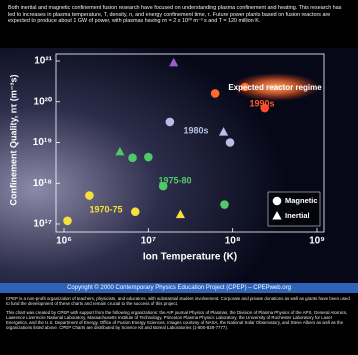 The height and width of the screenshot is (355, 358). Describe the element at coordinates (42, 183) in the screenshot. I see `y-tick-label: 10¹⁸` at that location.